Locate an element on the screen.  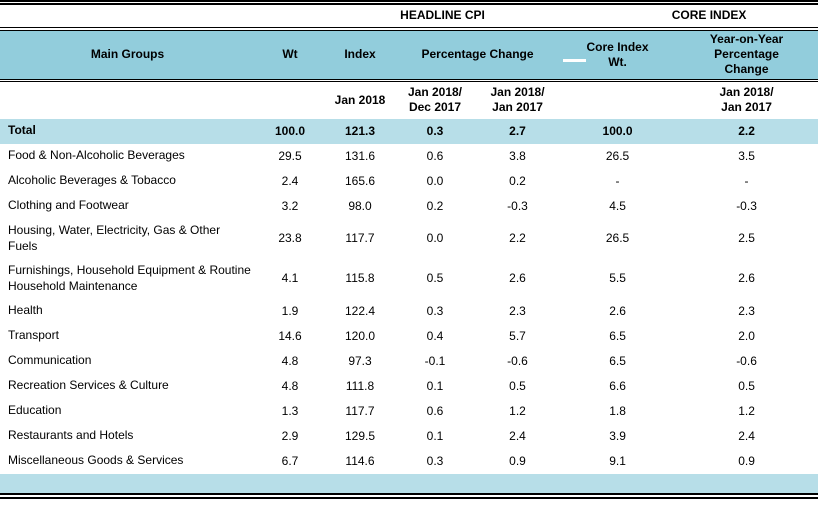
total-row: Total 100.0 121.3 0.3 2.7 100.0 2.2 is located at coordinates (409, 131).